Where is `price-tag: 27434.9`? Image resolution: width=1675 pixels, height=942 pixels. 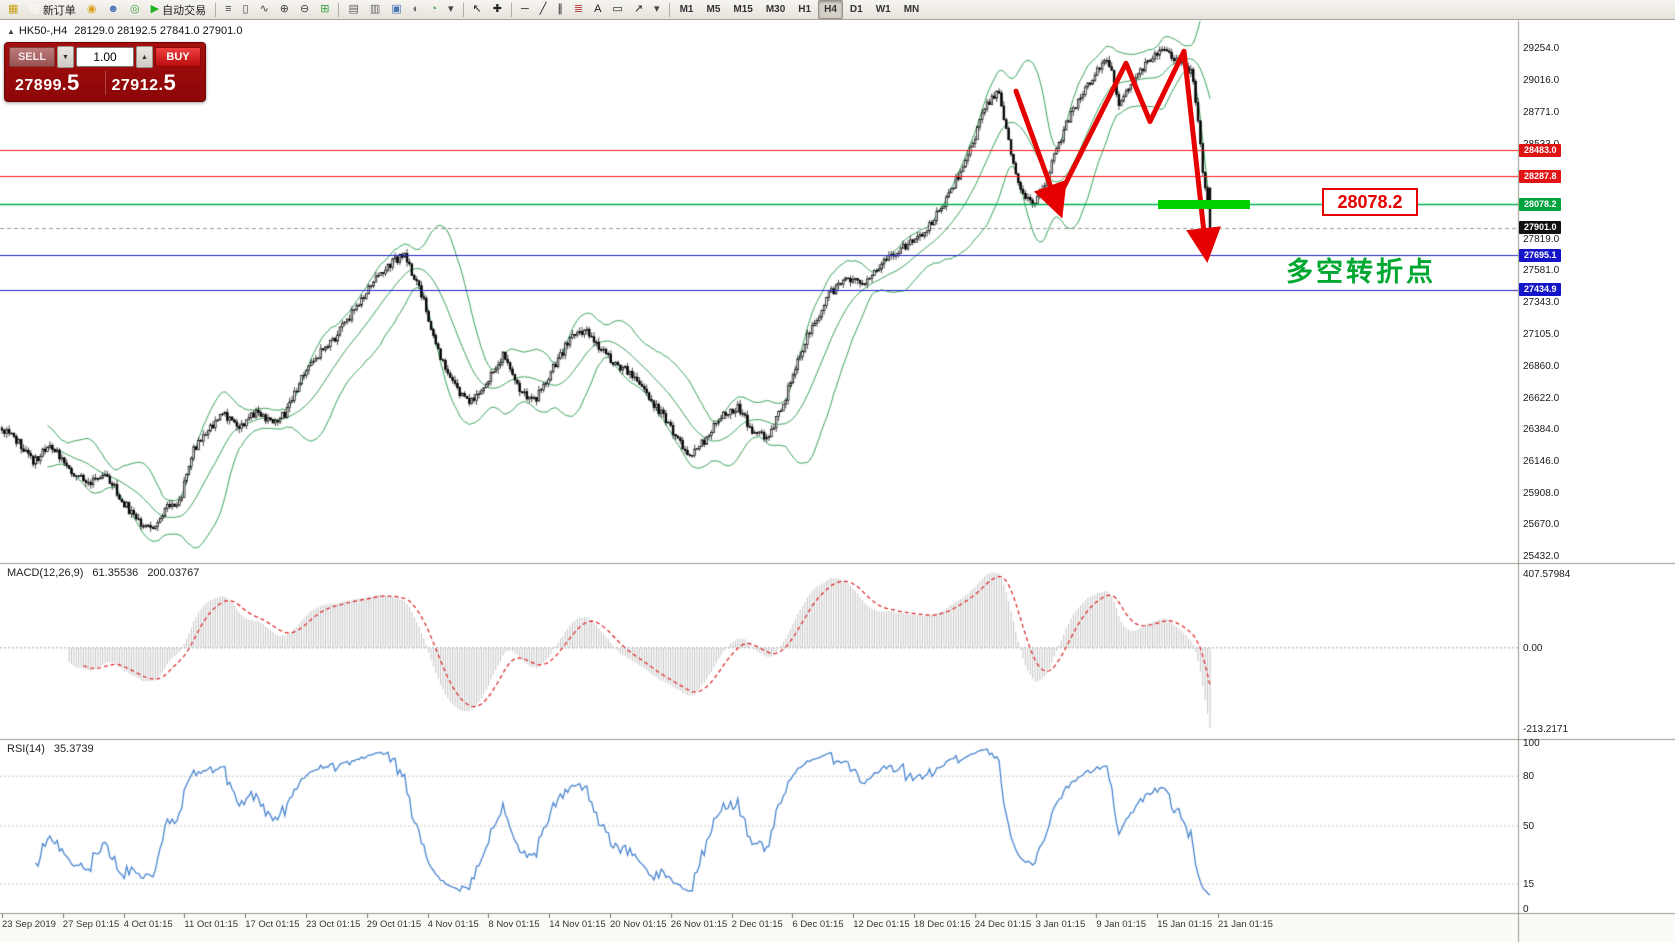 price-tag: 27434.9 is located at coordinates (1540, 290).